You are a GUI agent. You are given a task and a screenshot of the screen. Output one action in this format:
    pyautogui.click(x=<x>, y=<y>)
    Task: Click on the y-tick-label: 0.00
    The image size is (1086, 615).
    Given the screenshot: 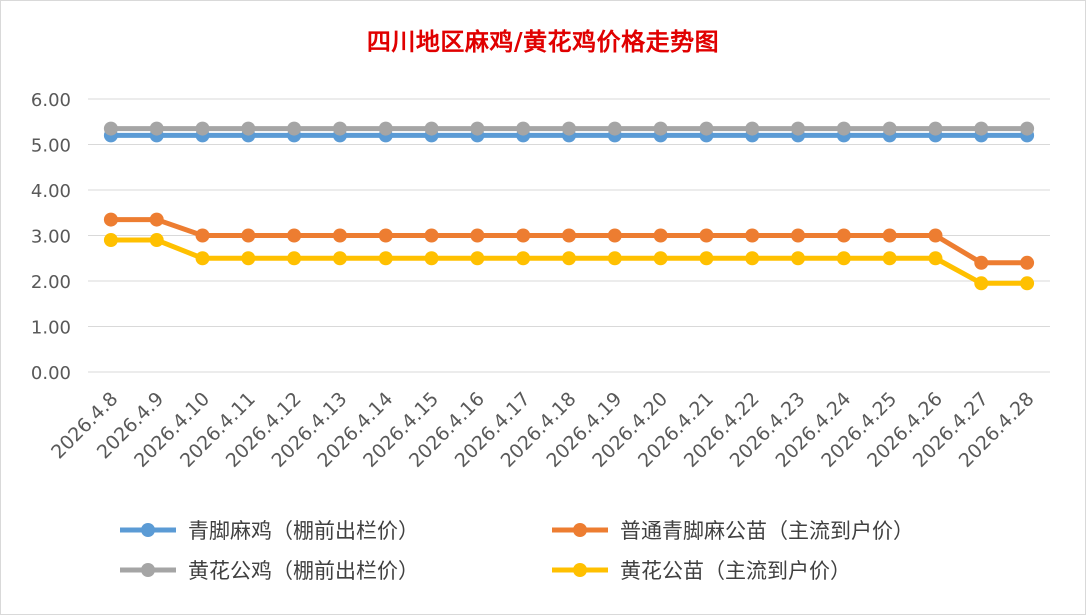 What is the action you would take?
    pyautogui.click(x=51, y=373)
    